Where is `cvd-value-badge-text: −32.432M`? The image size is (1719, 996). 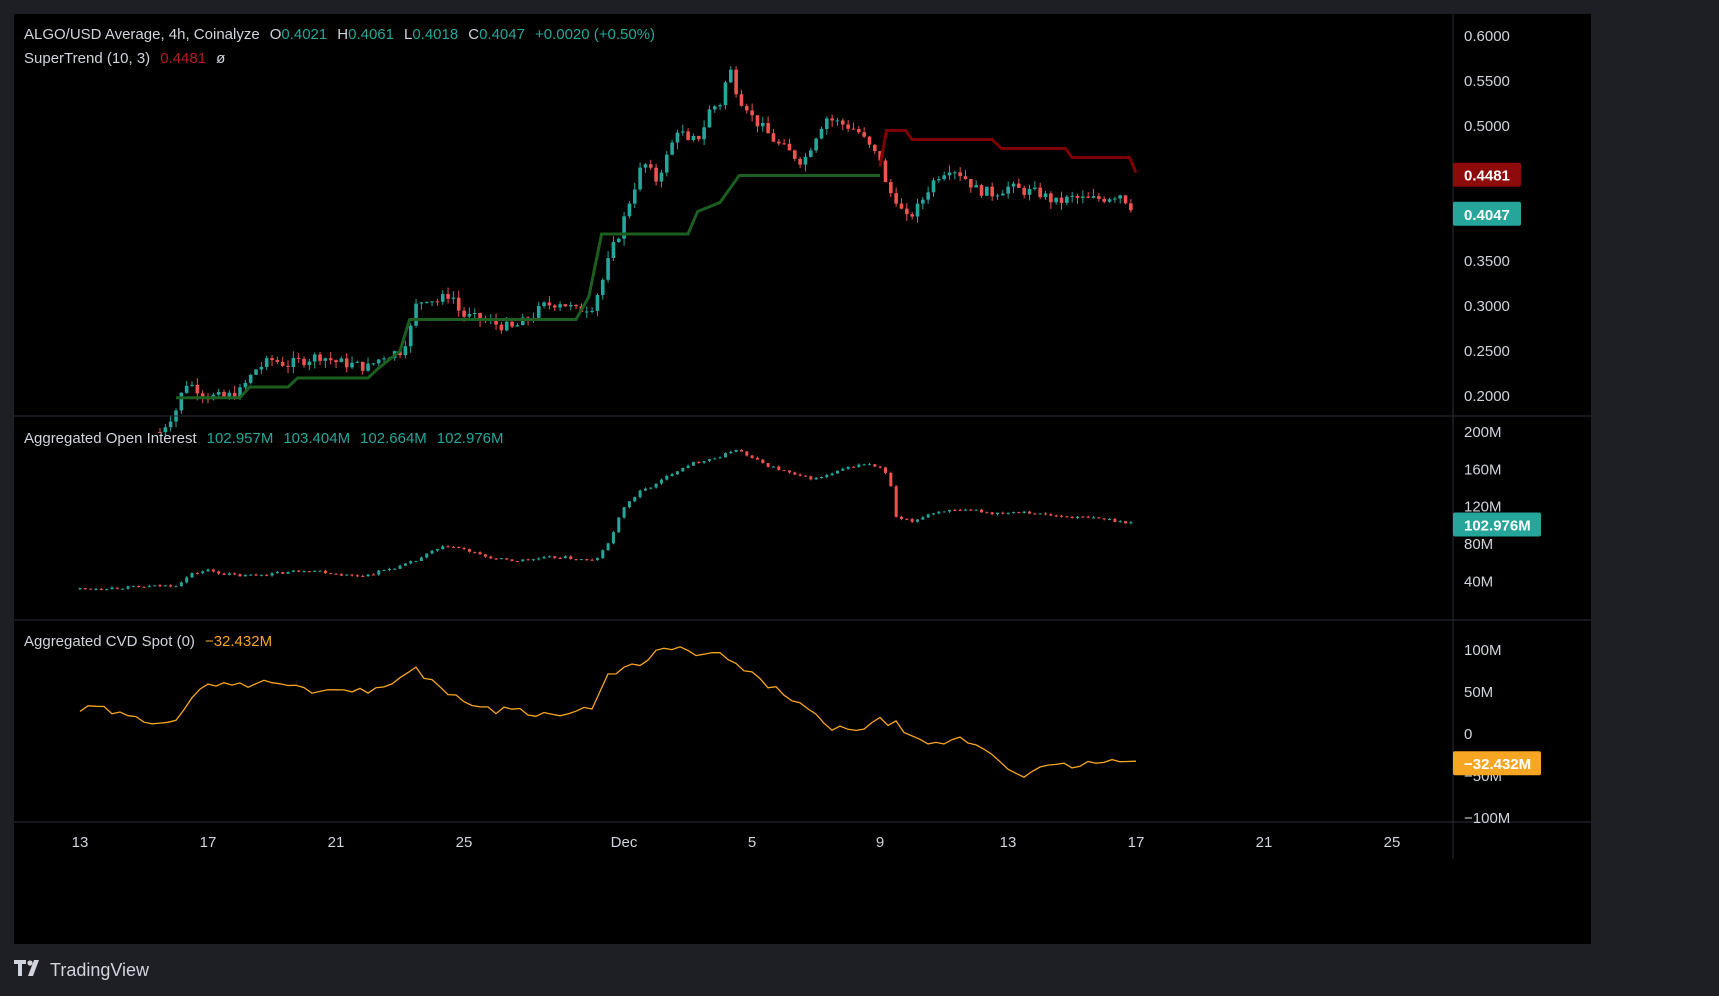
cvd-value-badge-text: −32.432M is located at coordinates (1497, 764).